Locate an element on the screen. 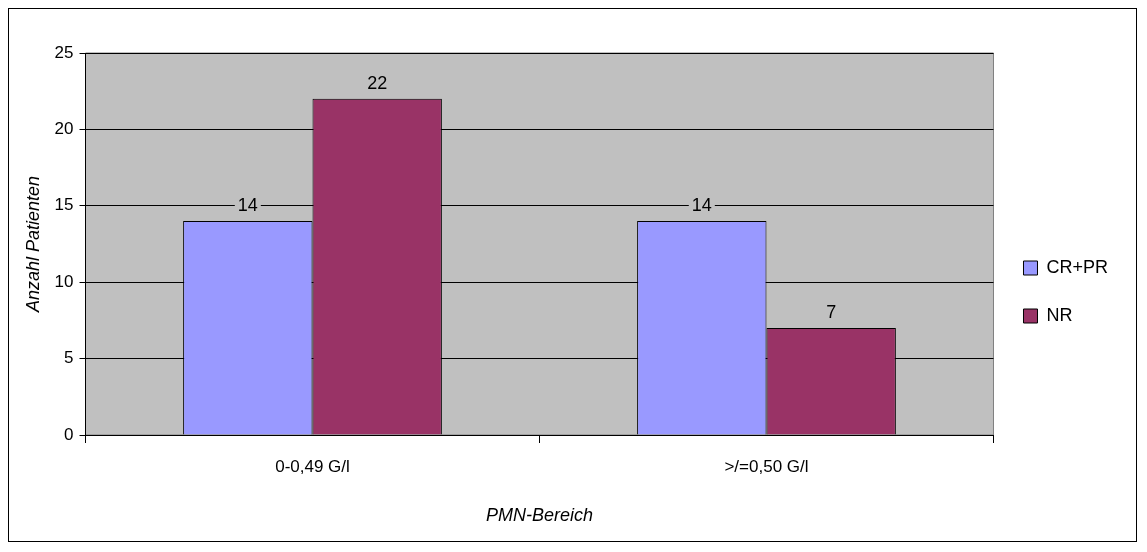  legend-label: CR+PR is located at coordinates (1077, 266).